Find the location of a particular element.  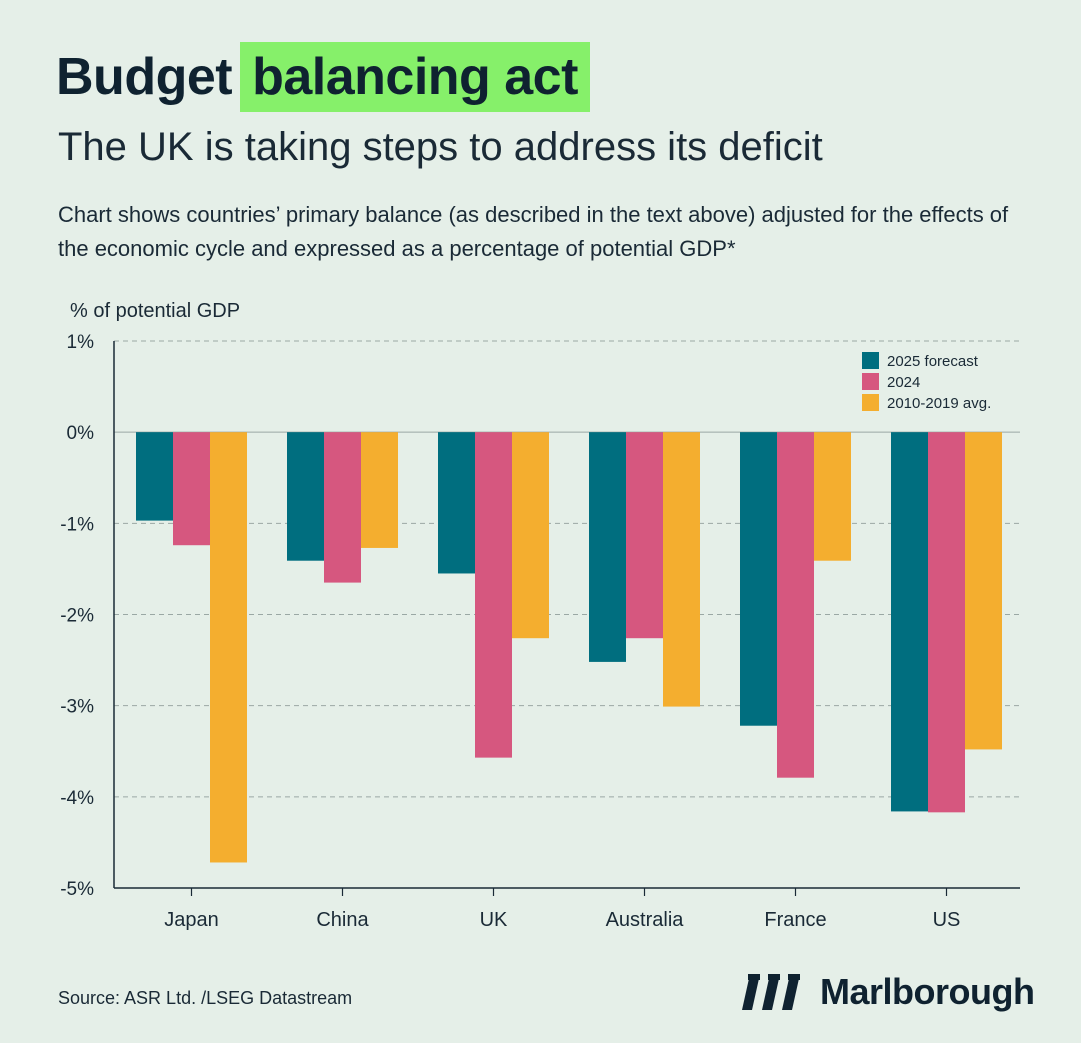

y-tick-label: -4% is located at coordinates (77, 798).